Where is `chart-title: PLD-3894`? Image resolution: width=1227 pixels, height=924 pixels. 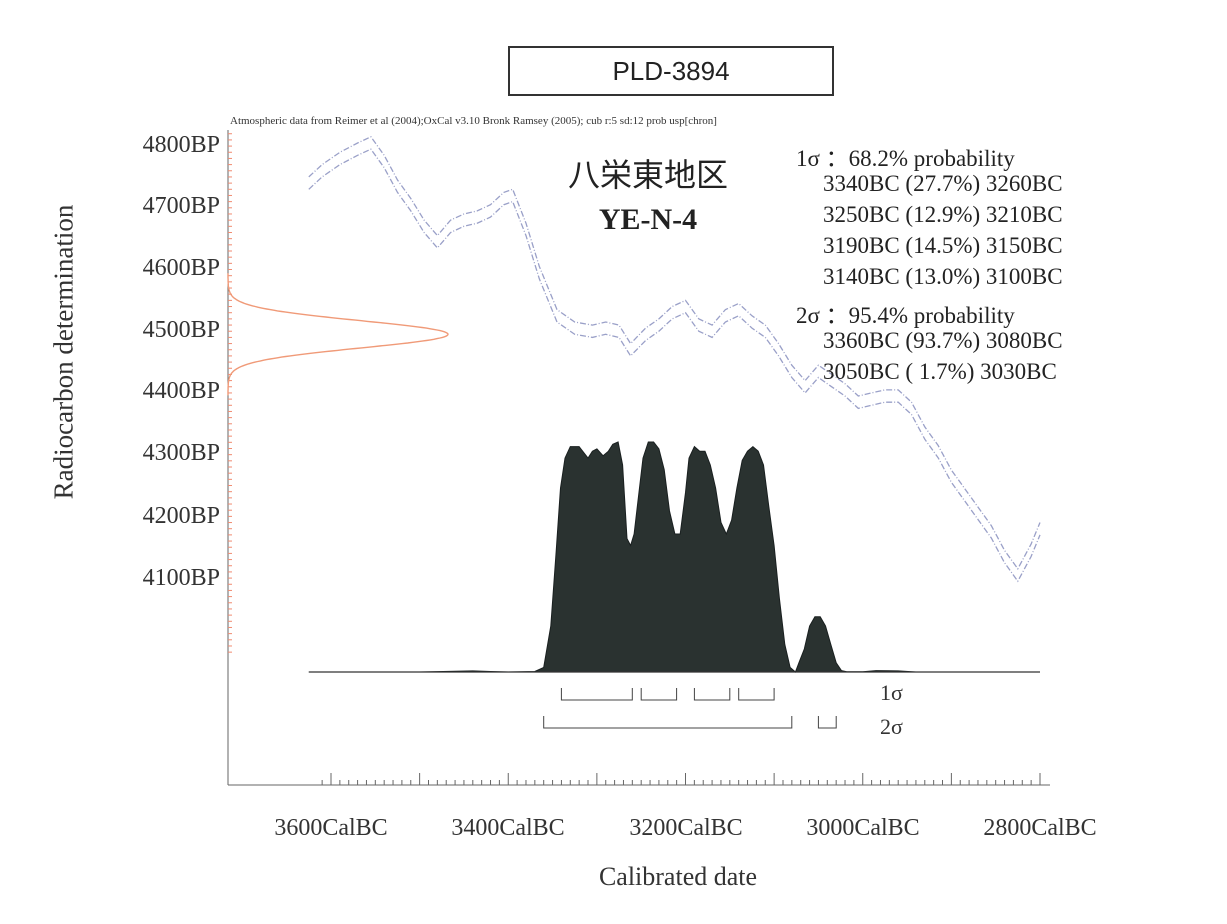 chart-title: PLD-3894 is located at coordinates (671, 70).